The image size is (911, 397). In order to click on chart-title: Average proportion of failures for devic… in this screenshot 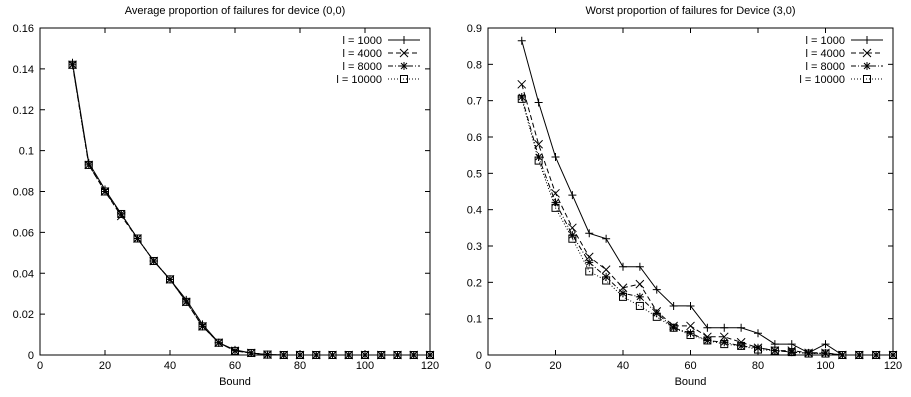, I will do `click(235, 11)`.